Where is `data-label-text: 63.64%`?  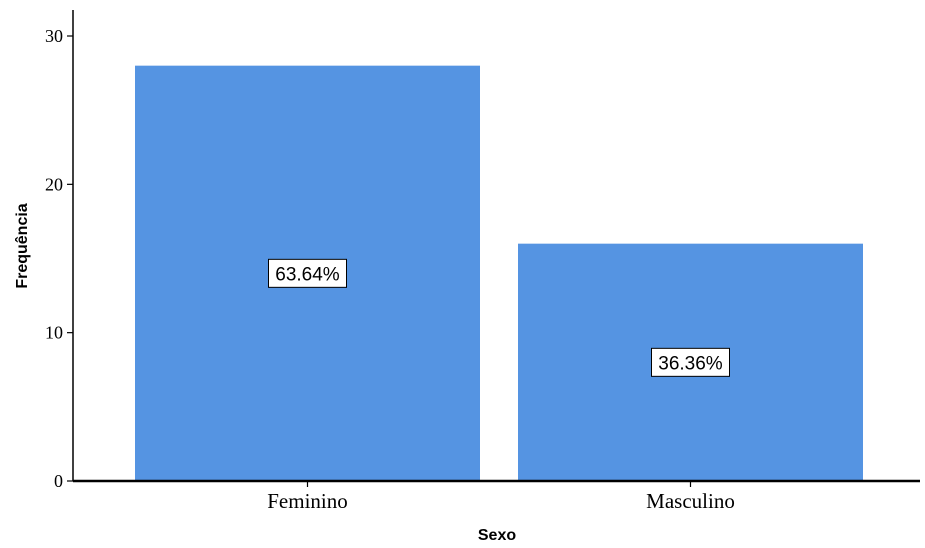 data-label-text: 63.64% is located at coordinates (307, 274).